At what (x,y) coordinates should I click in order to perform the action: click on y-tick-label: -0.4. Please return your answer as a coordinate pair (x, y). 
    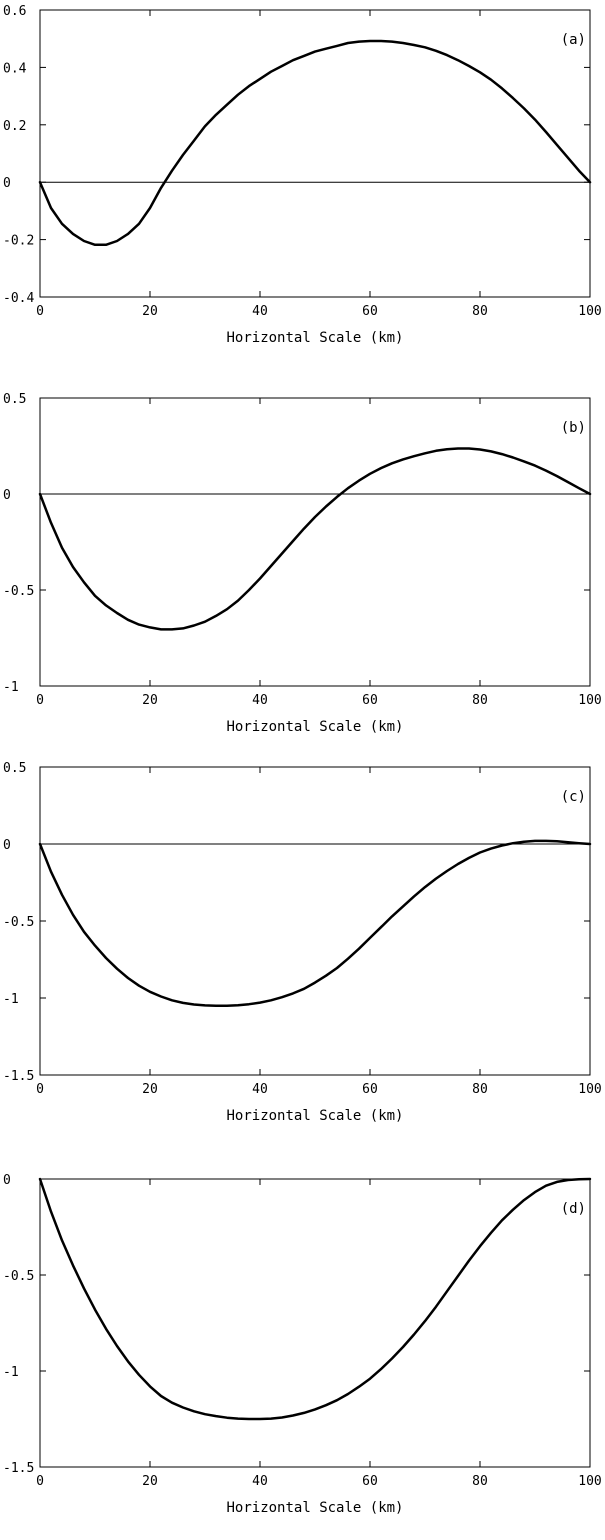
    Looking at the image, I should click on (18, 298).